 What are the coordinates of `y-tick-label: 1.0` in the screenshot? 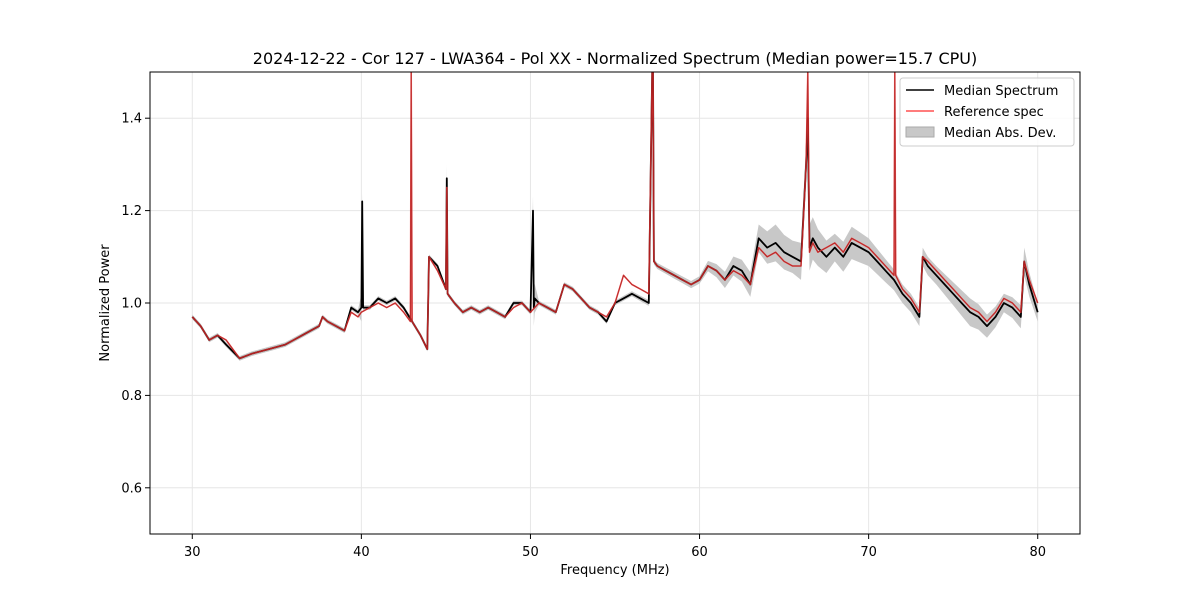 It's located at (131, 304).